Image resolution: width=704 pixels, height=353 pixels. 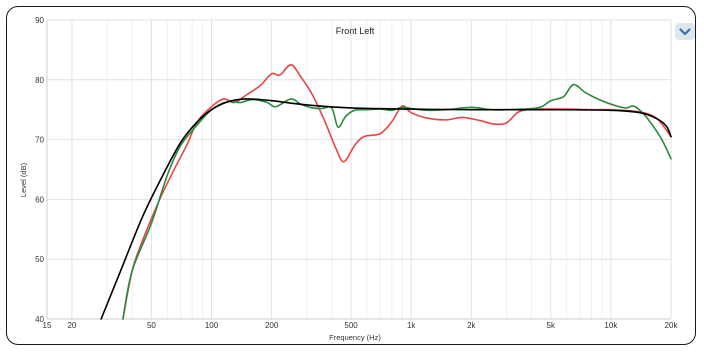 I want to click on chart-menu-button, so click(x=685, y=31).